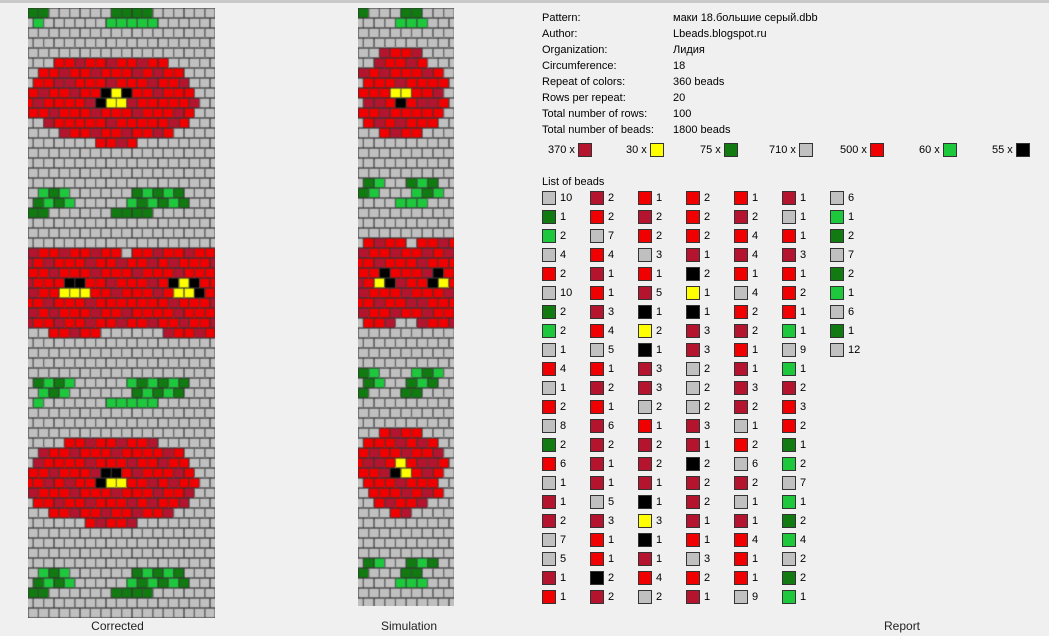 This screenshot has height=636, width=1049. What do you see at coordinates (409, 626) in the screenshot?
I see `simulation-caption: Simulation` at bounding box center [409, 626].